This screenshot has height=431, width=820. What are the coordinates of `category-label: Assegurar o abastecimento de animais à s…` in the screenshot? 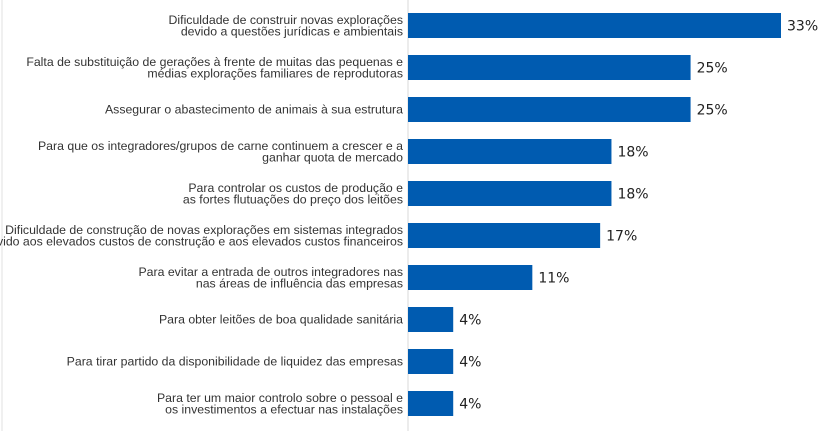 It's located at (254, 110).